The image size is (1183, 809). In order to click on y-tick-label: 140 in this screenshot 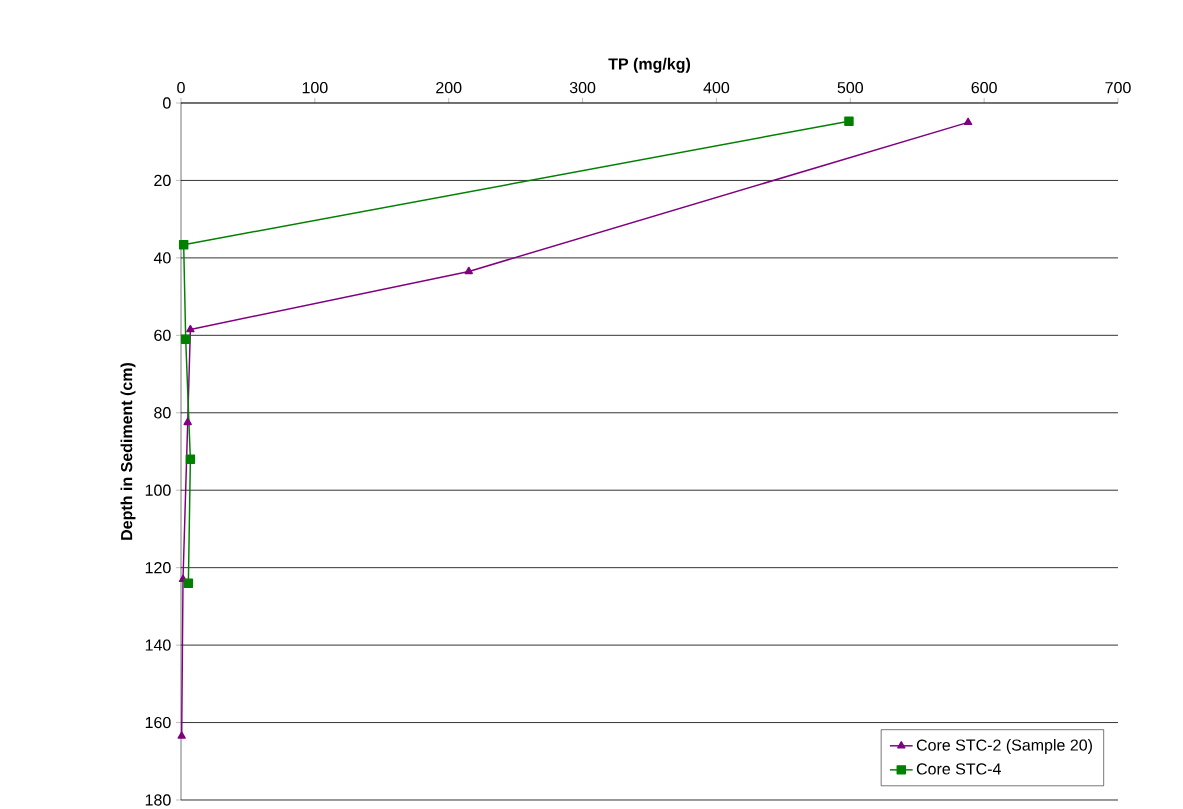, I will do `click(158, 645)`.